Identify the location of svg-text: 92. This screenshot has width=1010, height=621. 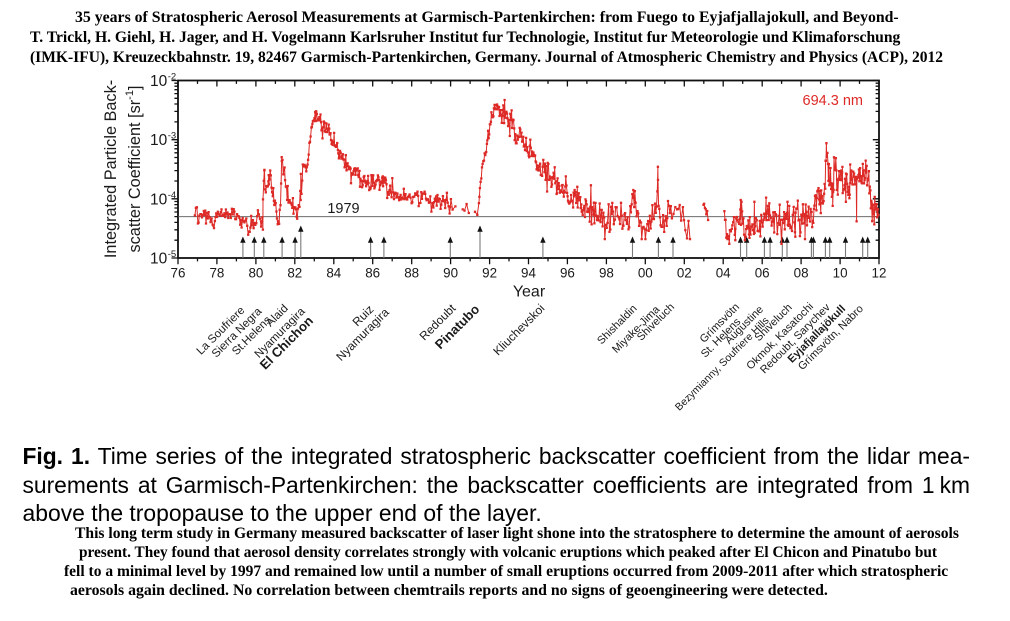
(489, 273).